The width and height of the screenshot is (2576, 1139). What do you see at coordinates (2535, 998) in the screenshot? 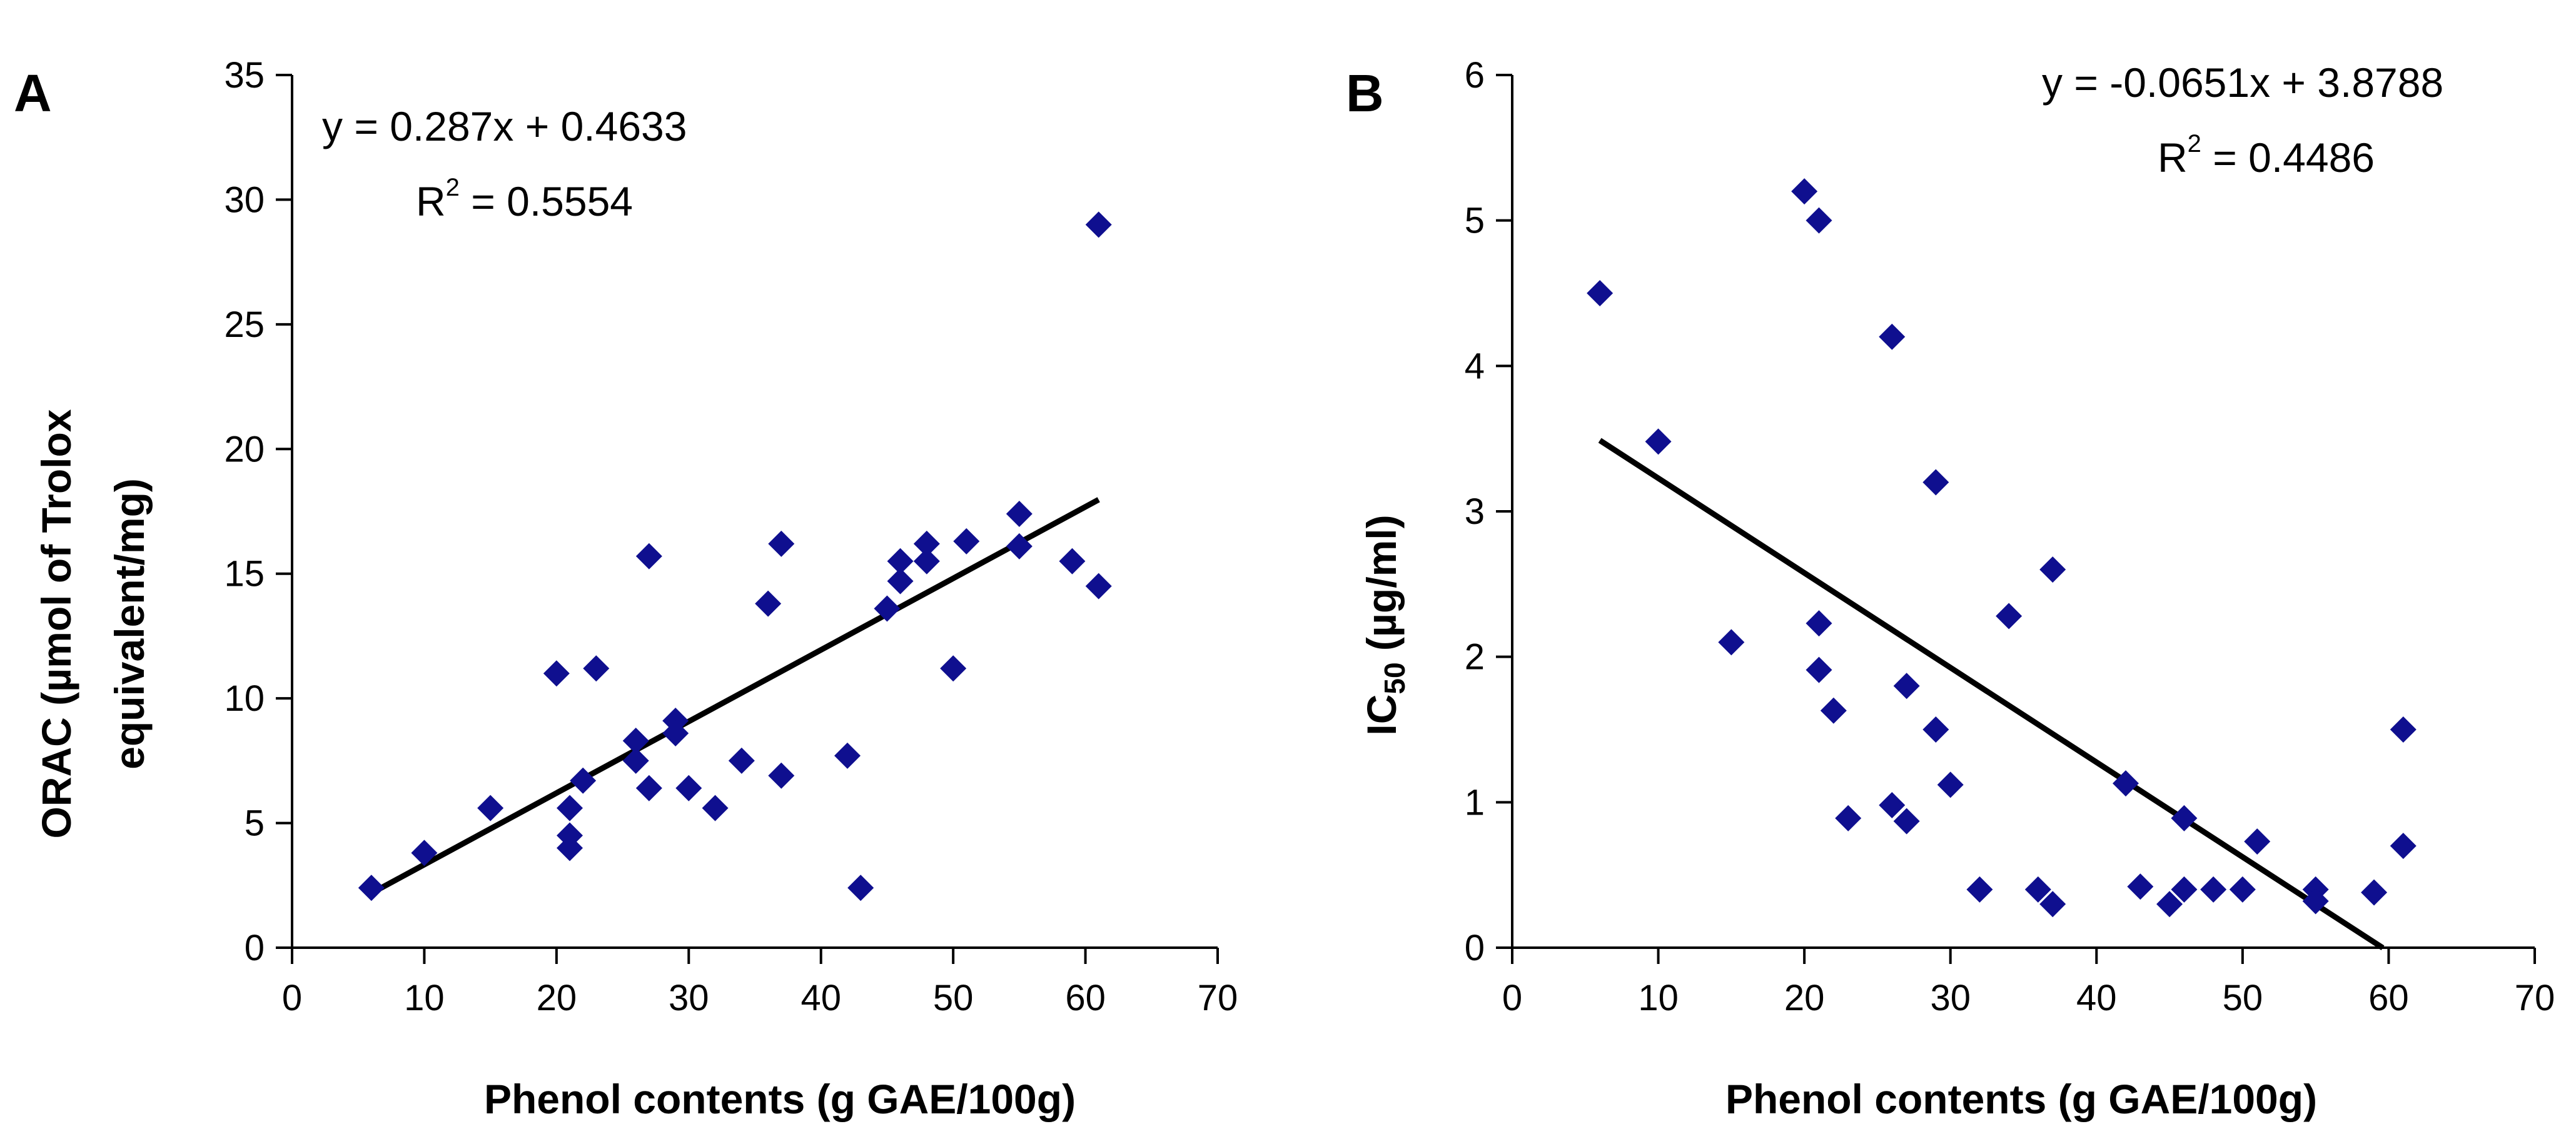
I see `panel-b-x-tick-label: 70` at bounding box center [2535, 998].